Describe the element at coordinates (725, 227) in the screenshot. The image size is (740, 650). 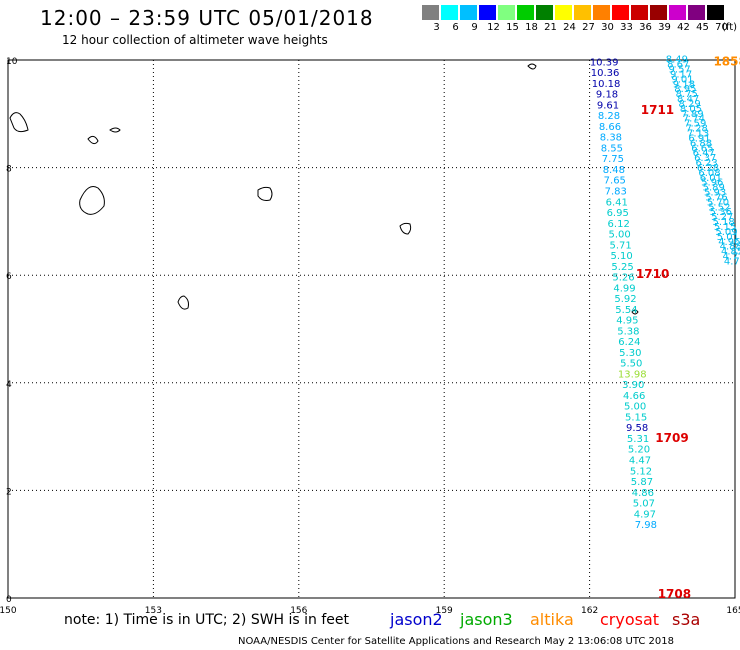
I see `track2-value: 5.15` at that location.